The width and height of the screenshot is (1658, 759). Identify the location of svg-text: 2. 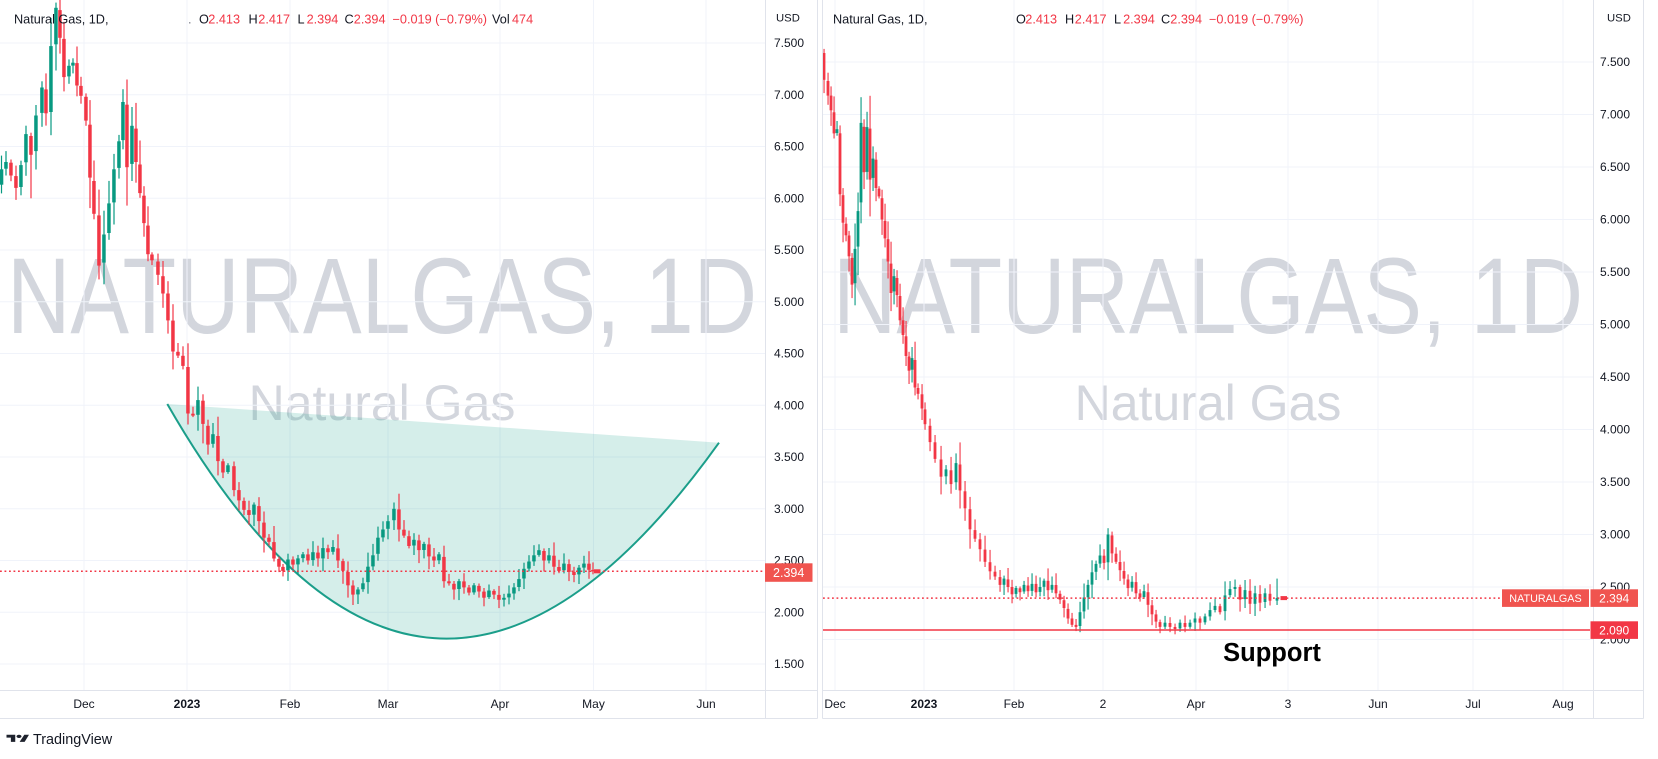
(1103, 704).